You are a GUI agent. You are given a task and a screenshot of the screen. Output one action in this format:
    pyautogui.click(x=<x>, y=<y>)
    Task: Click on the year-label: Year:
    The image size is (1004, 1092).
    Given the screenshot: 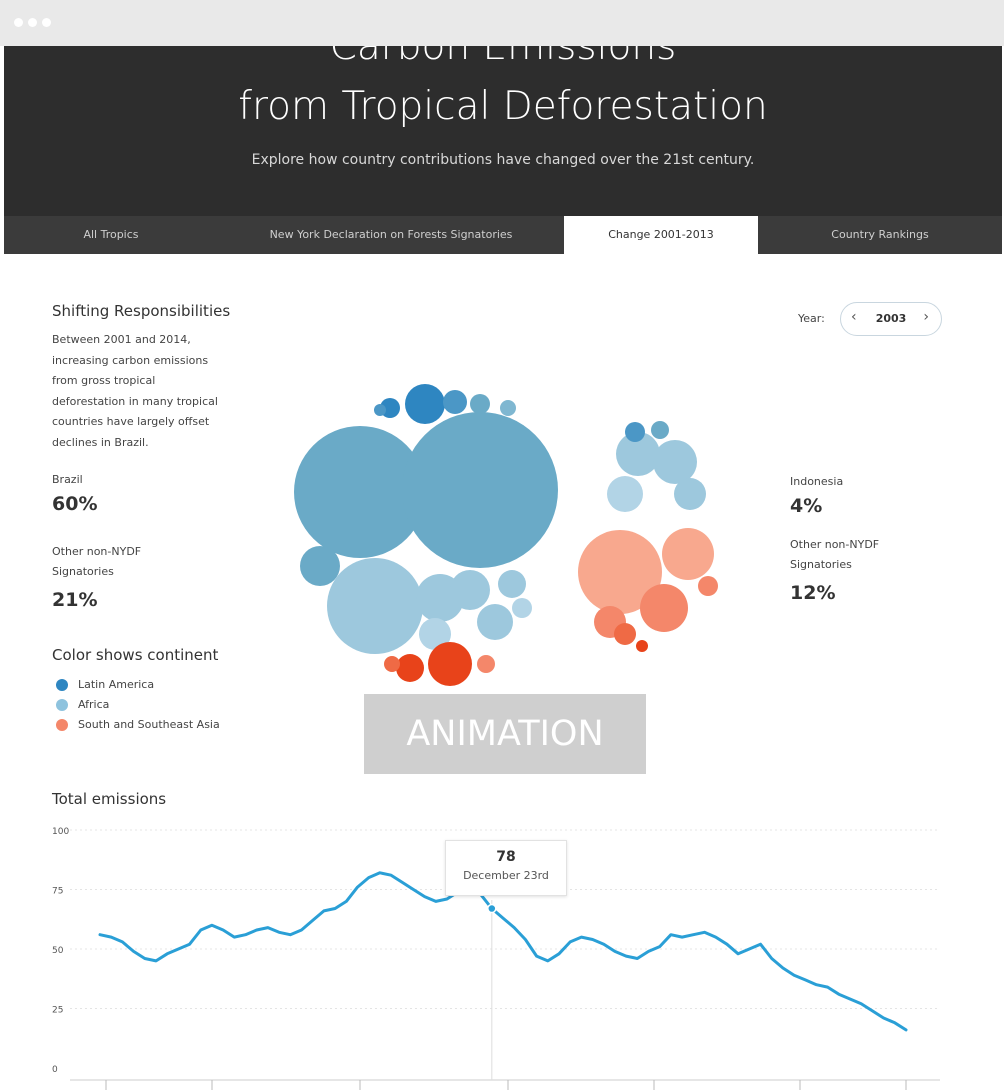 What is the action you would take?
    pyautogui.click(x=811, y=318)
    